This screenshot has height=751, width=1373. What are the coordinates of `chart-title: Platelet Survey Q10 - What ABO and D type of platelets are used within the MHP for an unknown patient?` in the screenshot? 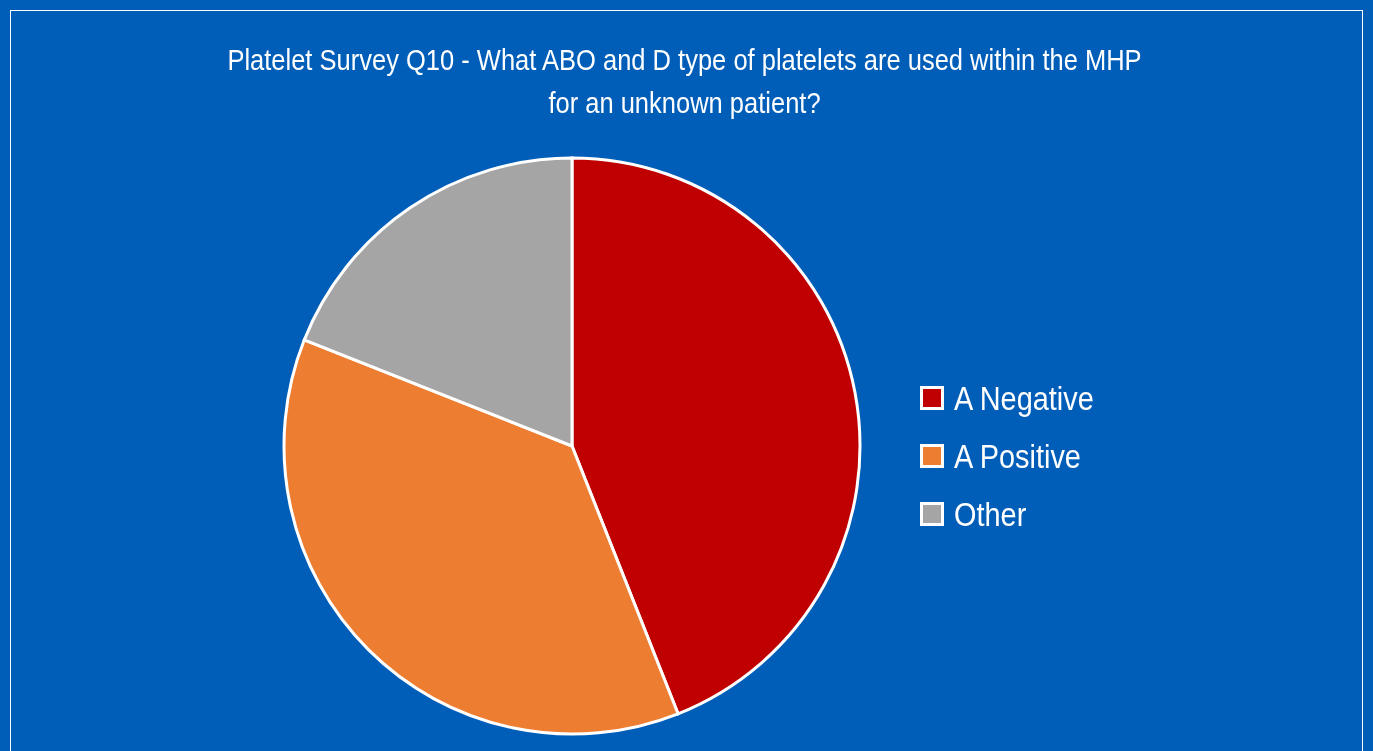 It's located at (684, 81).